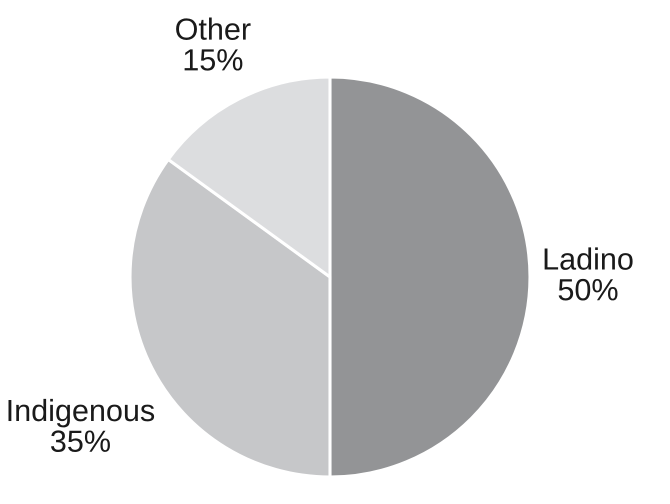  Describe the element at coordinates (588, 258) in the screenshot. I see `slice-label: Ladino` at that location.